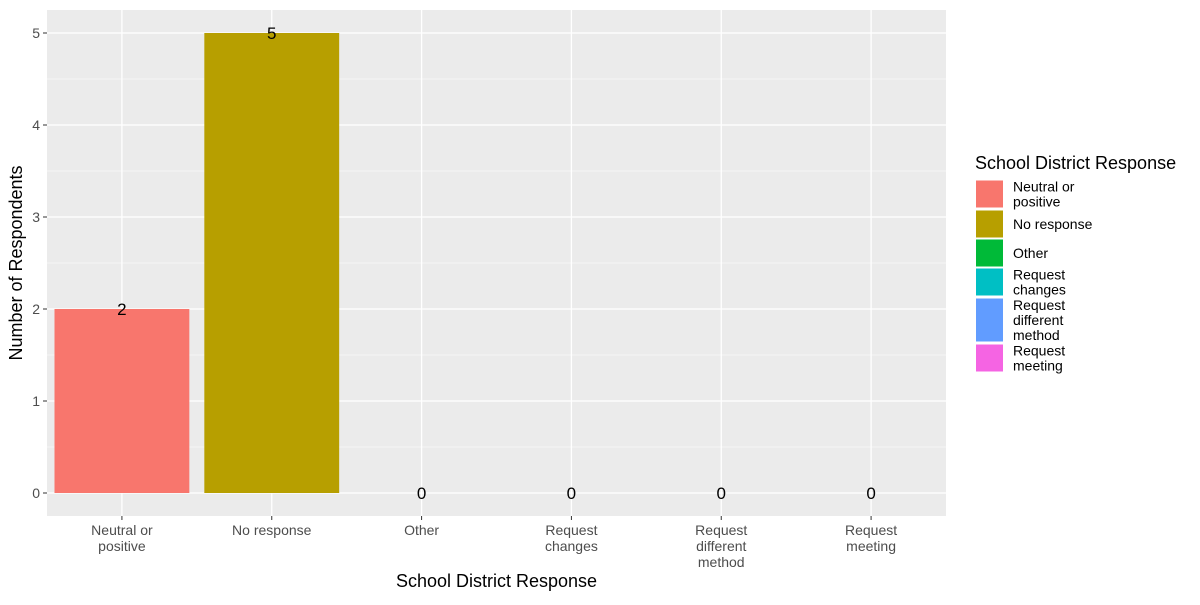 This screenshot has height=605, width=1200. I want to click on x-tick-label: Other, so click(421, 530).